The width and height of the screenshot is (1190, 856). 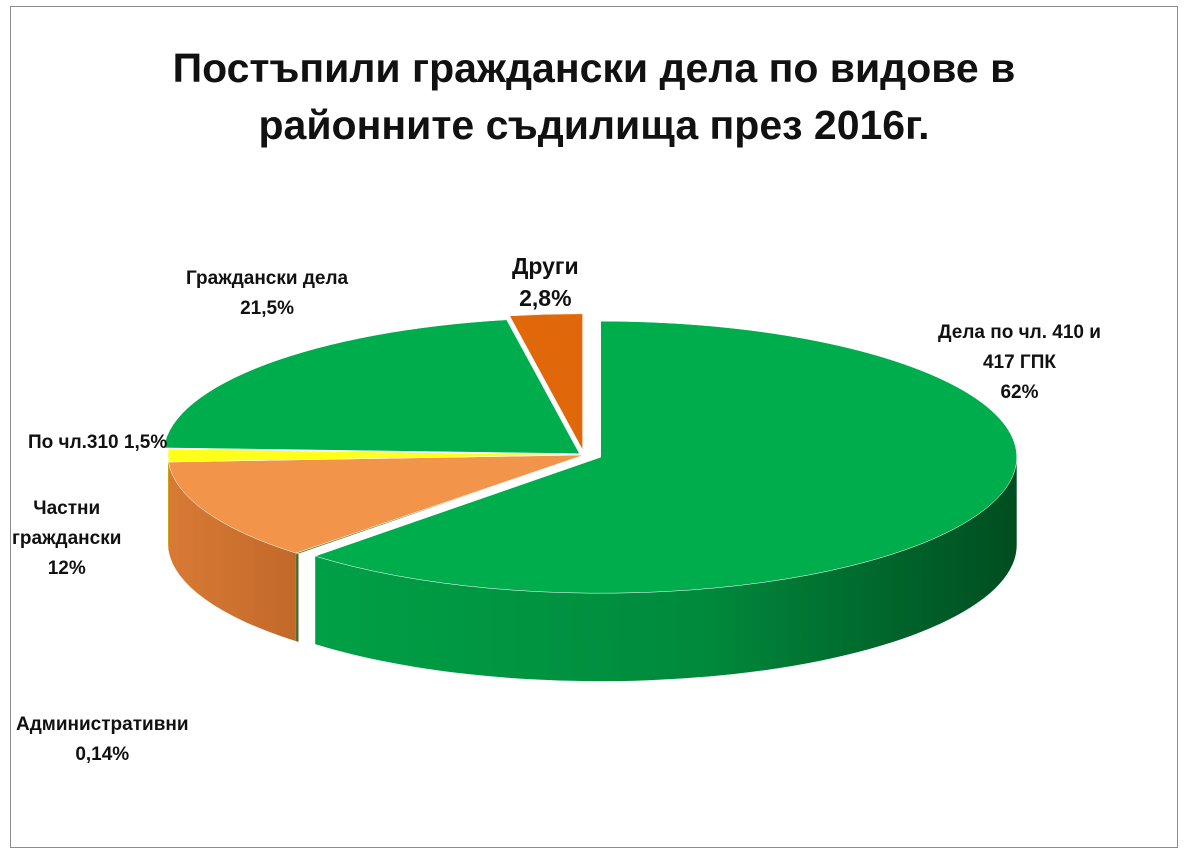 I want to click on slice-label-chl-310: По чл.310 1,5%, so click(x=97, y=443).